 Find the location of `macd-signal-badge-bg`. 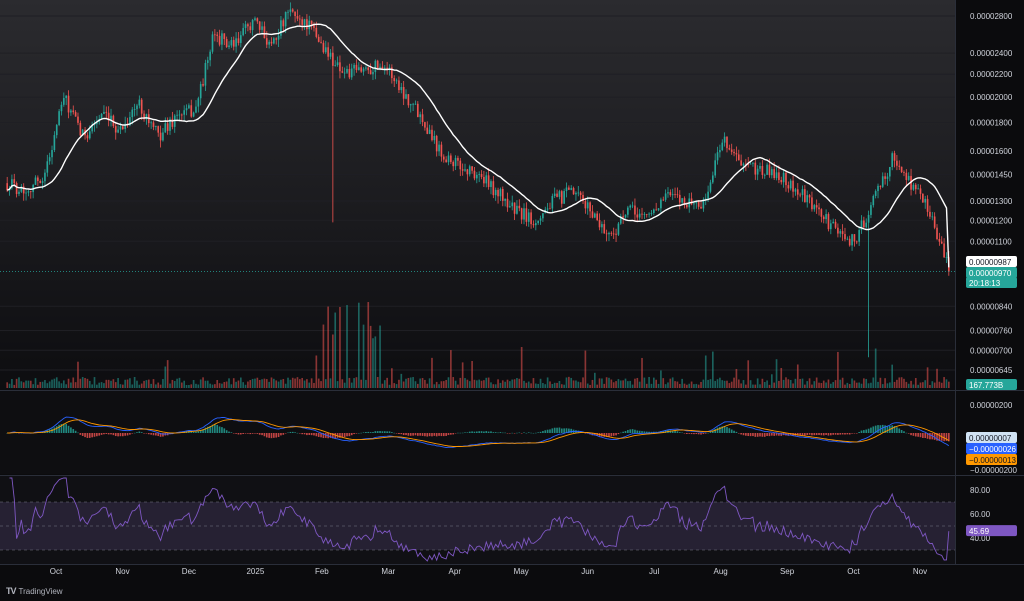

macd-signal-badge-bg is located at coordinates (991, 448).